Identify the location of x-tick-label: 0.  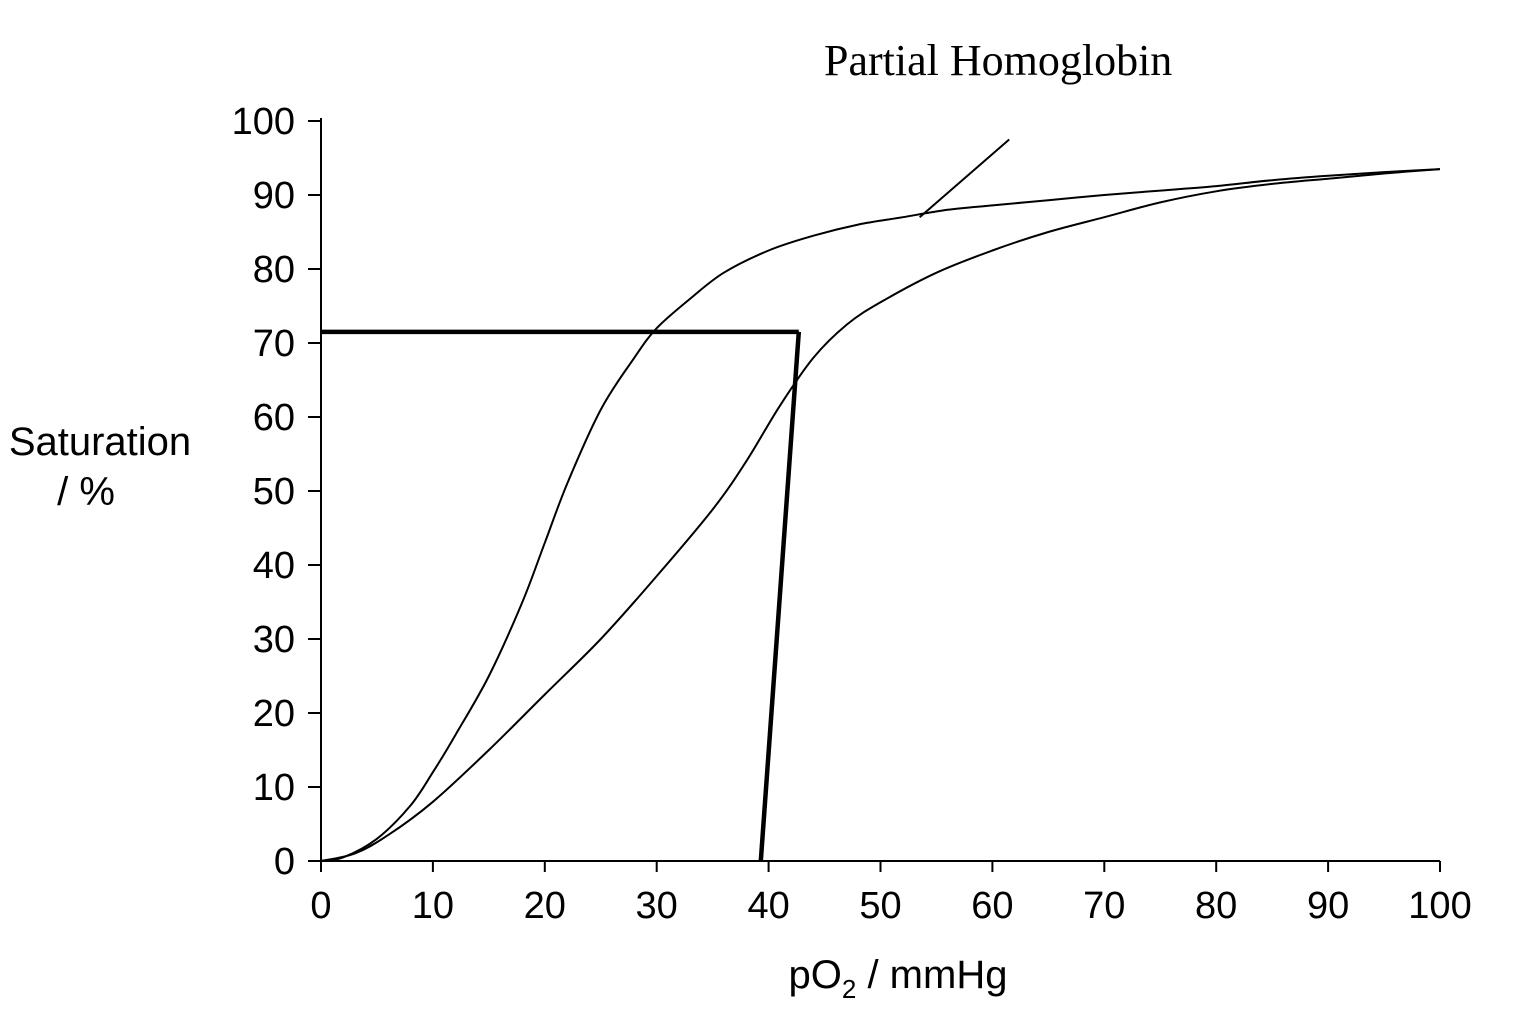
(320, 906).